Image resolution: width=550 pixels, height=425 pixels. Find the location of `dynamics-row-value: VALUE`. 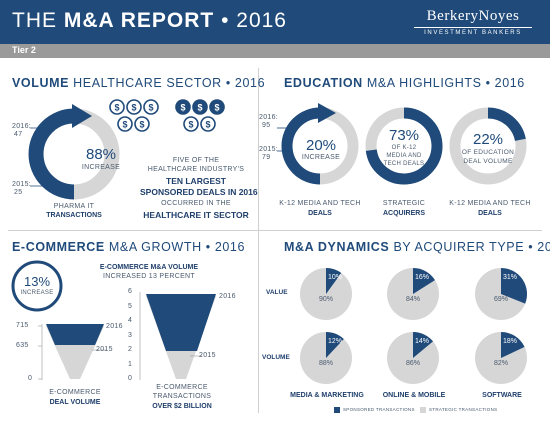

dynamics-row-value: VALUE is located at coordinates (277, 292).